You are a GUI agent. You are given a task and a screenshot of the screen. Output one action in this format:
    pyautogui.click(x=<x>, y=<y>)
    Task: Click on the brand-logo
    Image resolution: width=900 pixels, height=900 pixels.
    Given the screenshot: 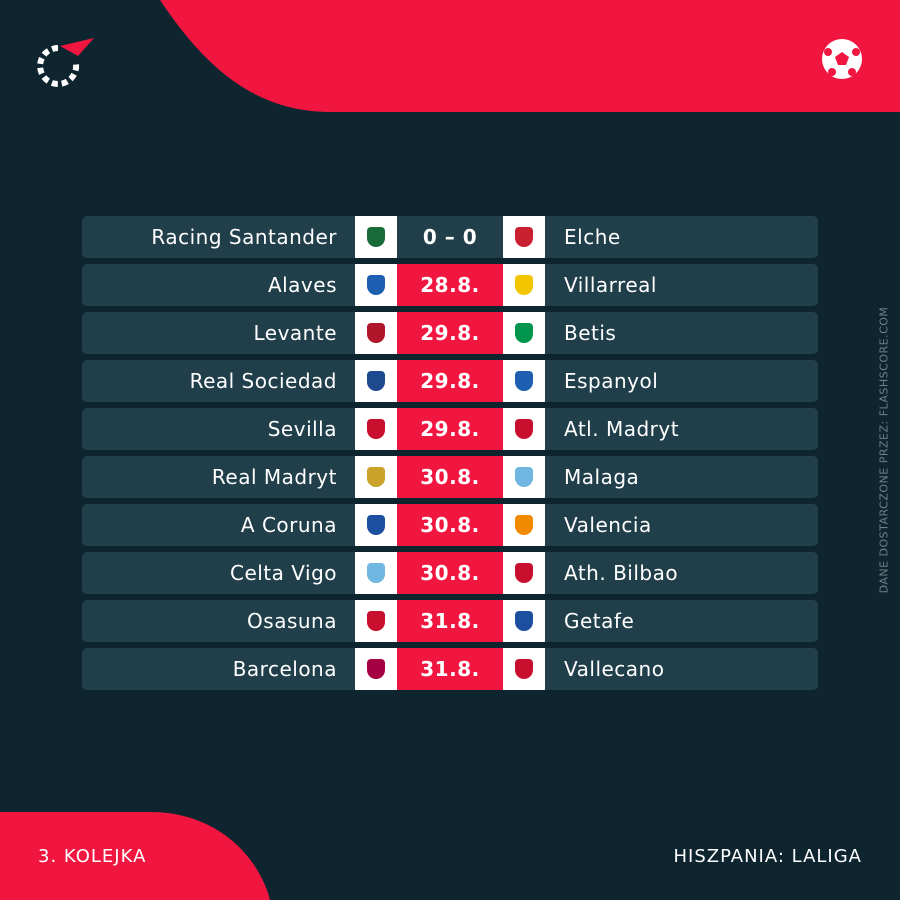 What is the action you would take?
    pyautogui.click(x=65, y=62)
    